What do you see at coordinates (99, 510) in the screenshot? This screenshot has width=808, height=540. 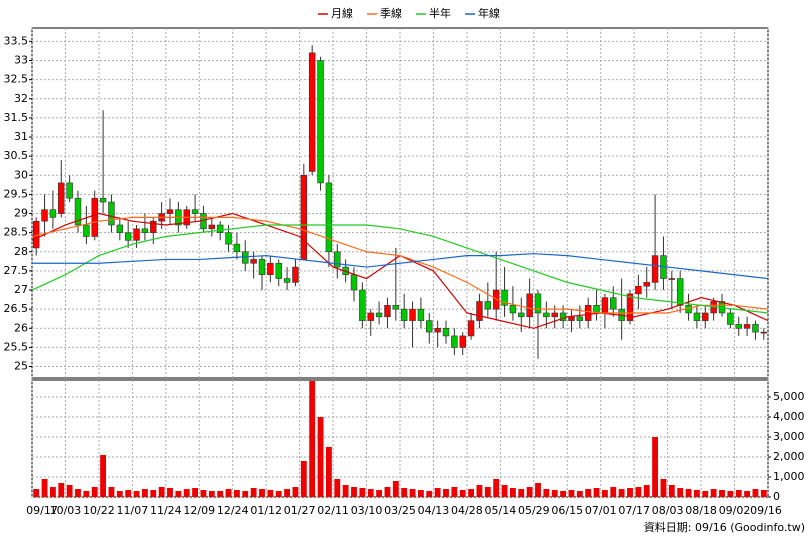 I see `x-tick-label: 10/22` at bounding box center [99, 510].